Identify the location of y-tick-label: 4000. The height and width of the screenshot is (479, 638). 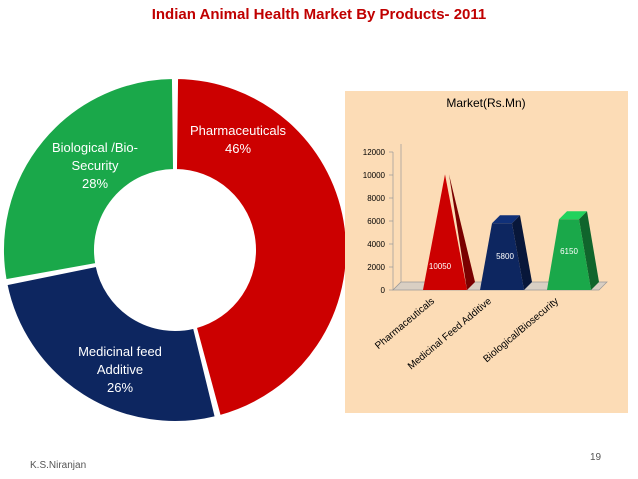
(376, 244).